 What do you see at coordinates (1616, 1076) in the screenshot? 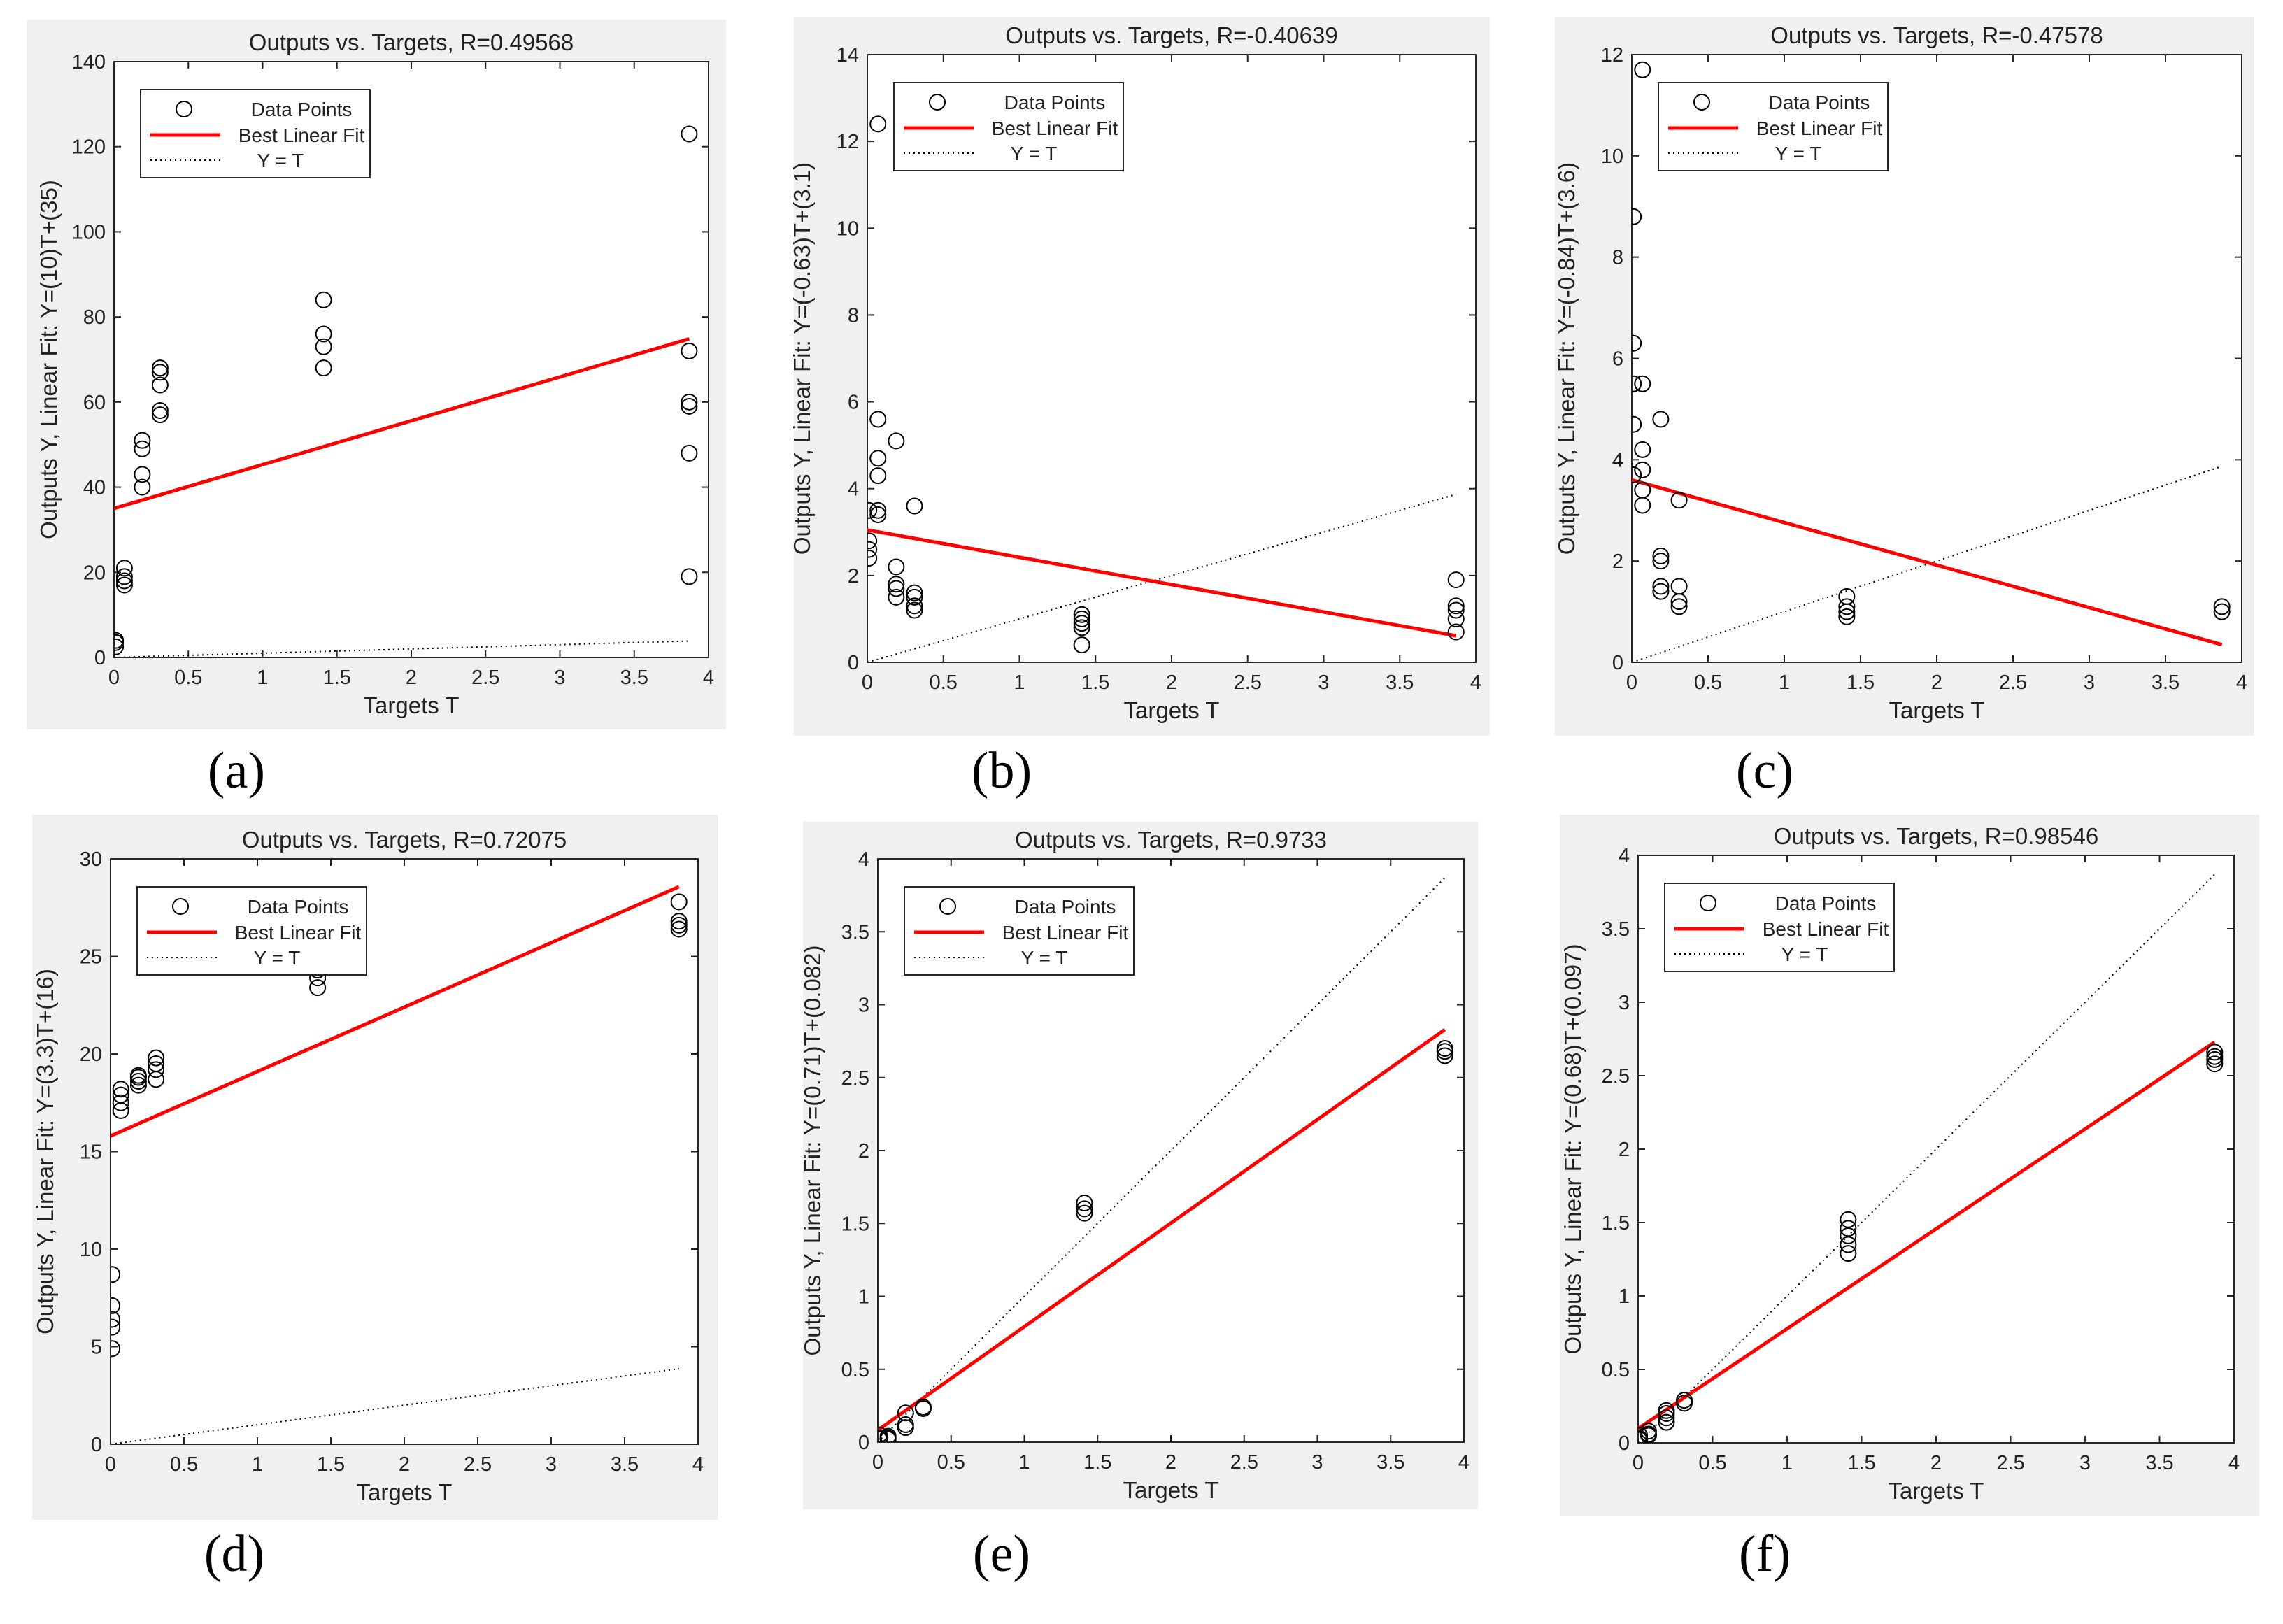
I see `y-tick-label: 2.5` at bounding box center [1616, 1076].